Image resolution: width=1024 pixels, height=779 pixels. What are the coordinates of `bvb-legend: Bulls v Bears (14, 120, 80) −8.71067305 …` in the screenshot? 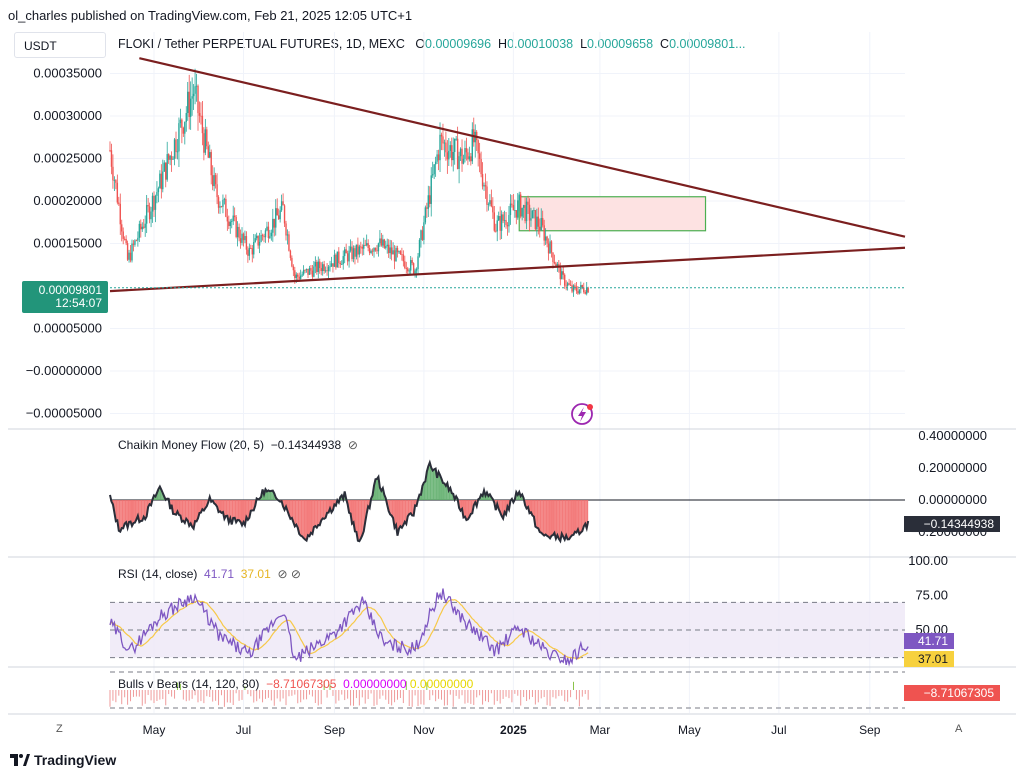 It's located at (295, 684).